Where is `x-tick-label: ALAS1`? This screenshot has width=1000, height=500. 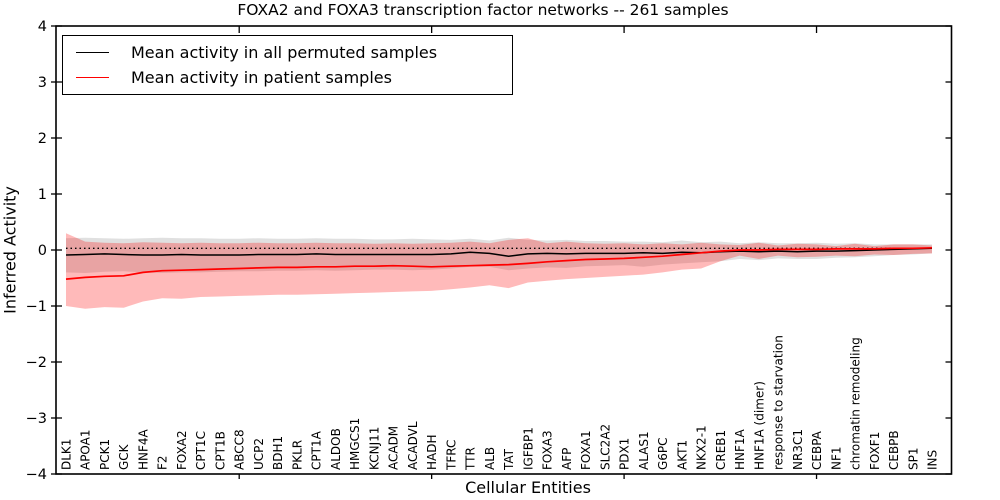 x-tick-label: ALAS1 is located at coordinates (644, 450).